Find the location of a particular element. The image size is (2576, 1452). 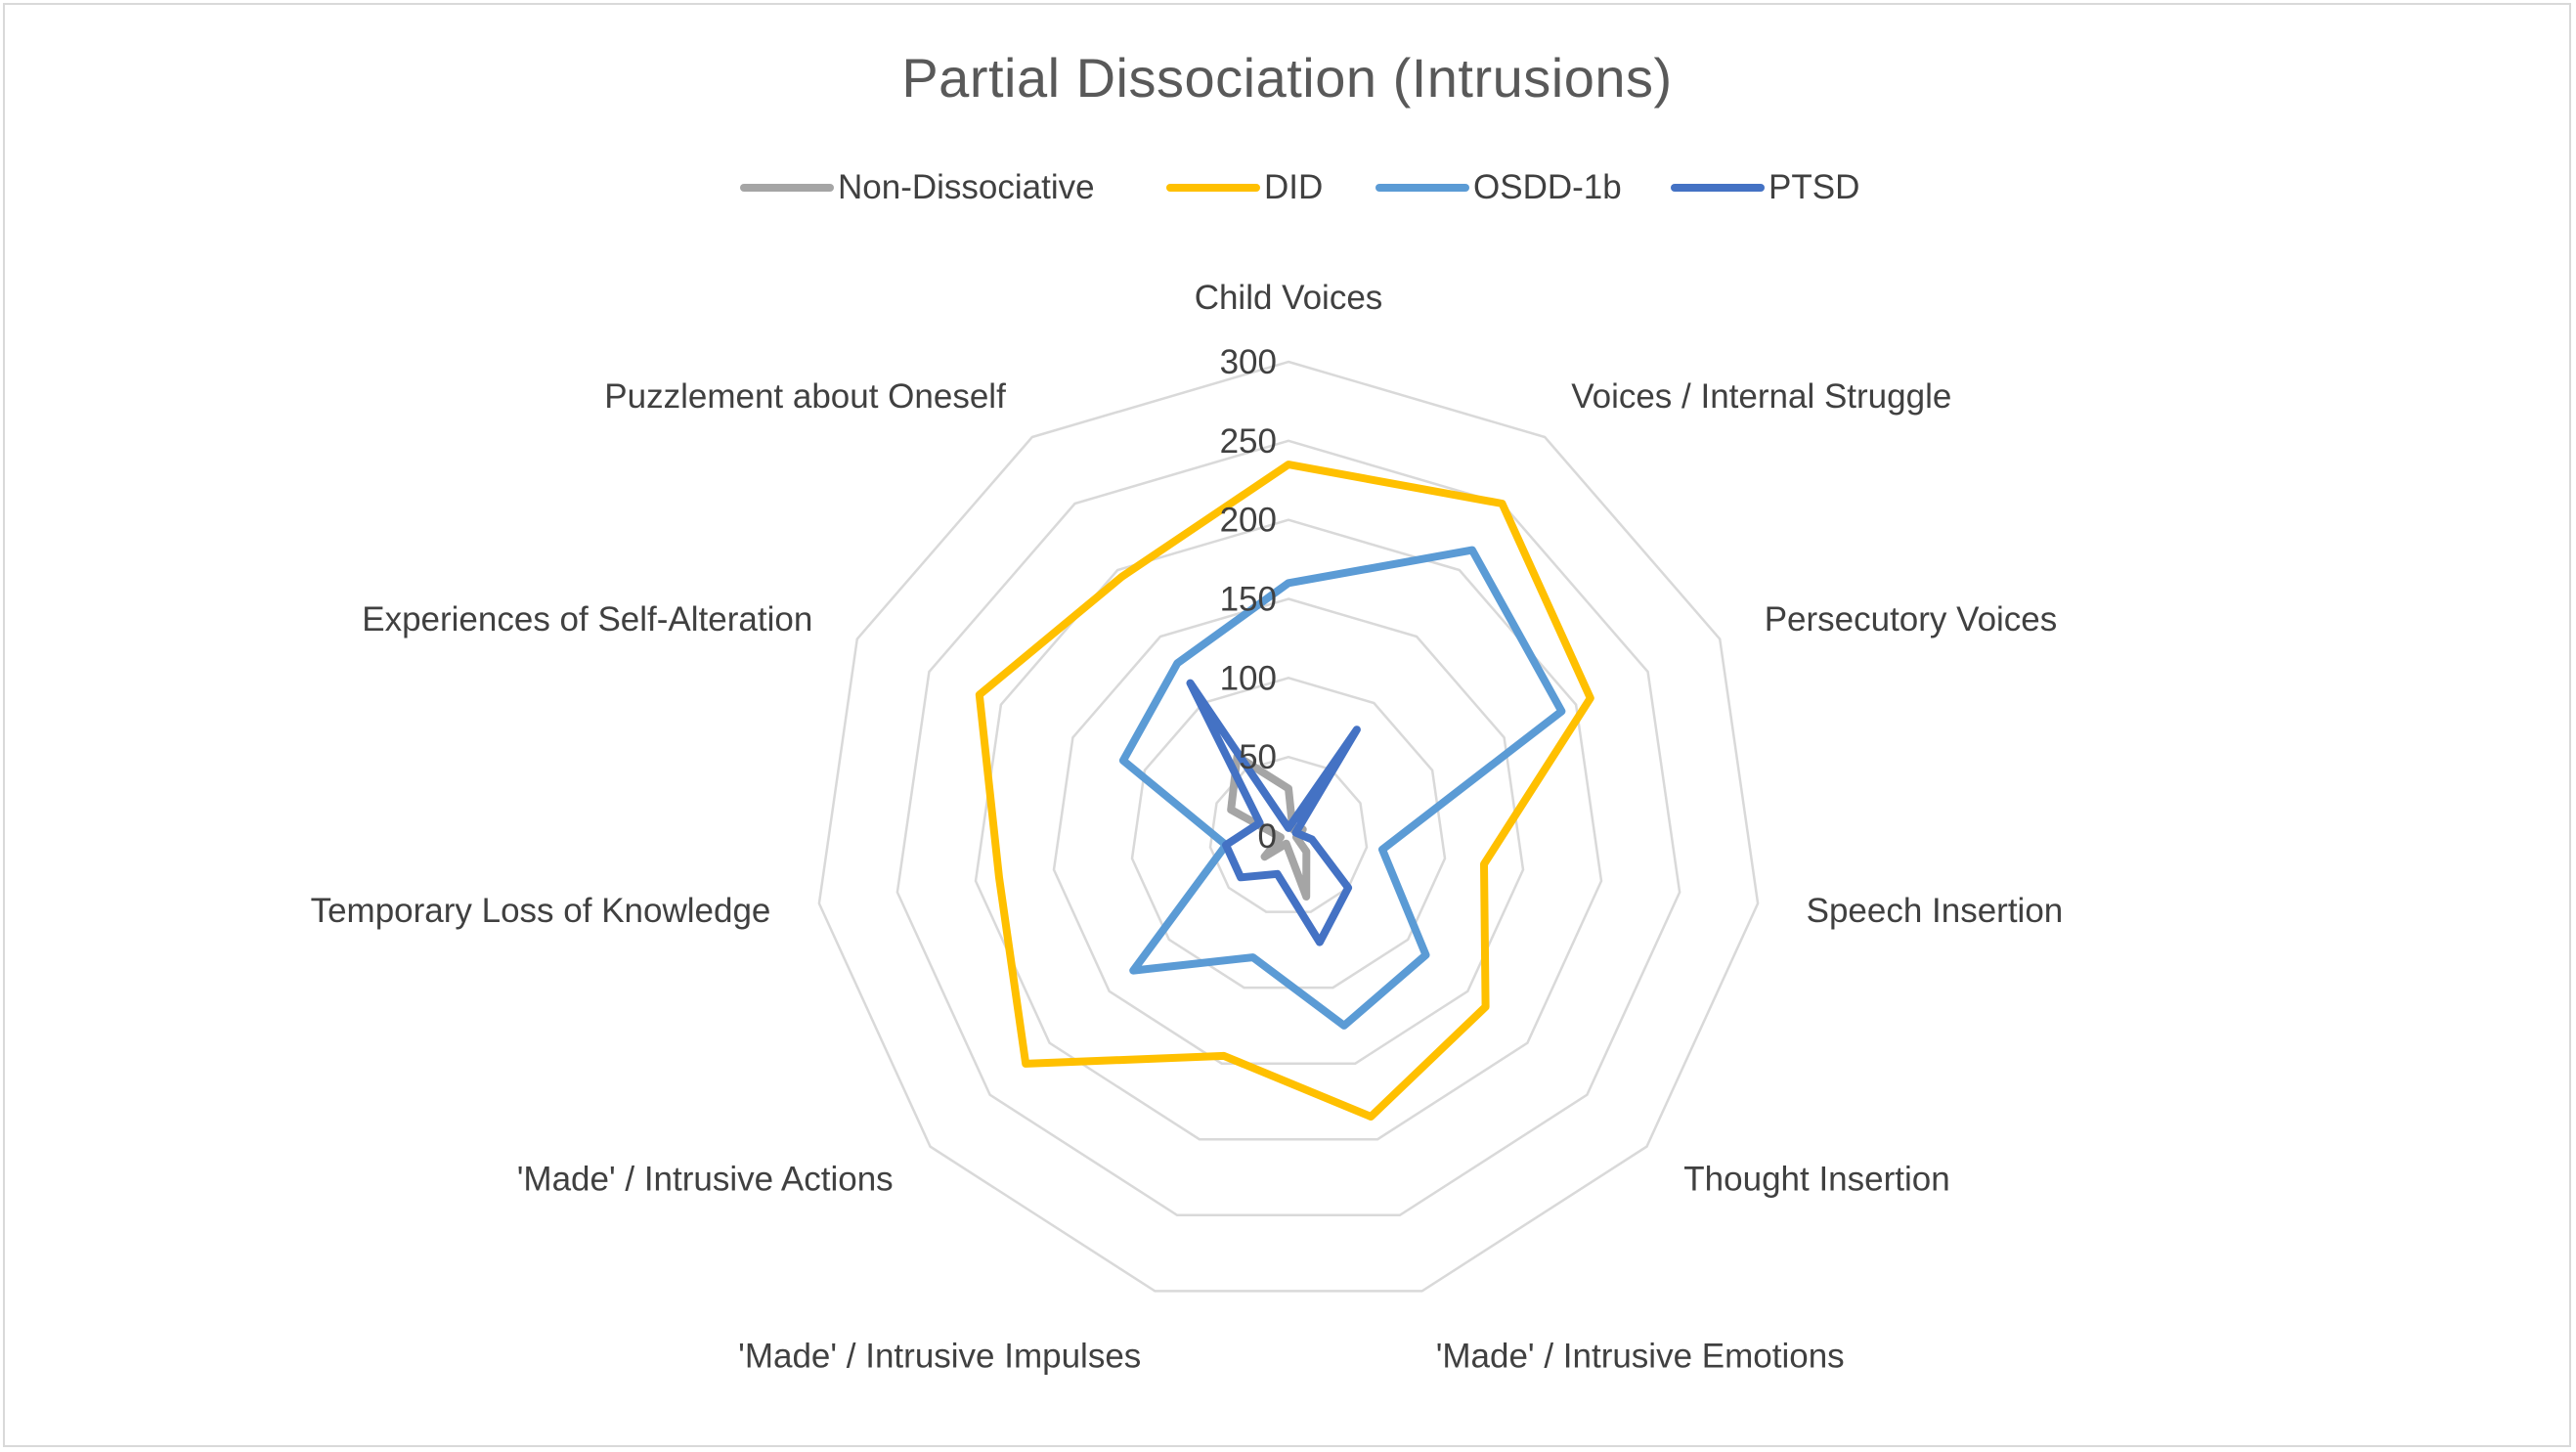

tick-label-100: 100 is located at coordinates (1248, 678).